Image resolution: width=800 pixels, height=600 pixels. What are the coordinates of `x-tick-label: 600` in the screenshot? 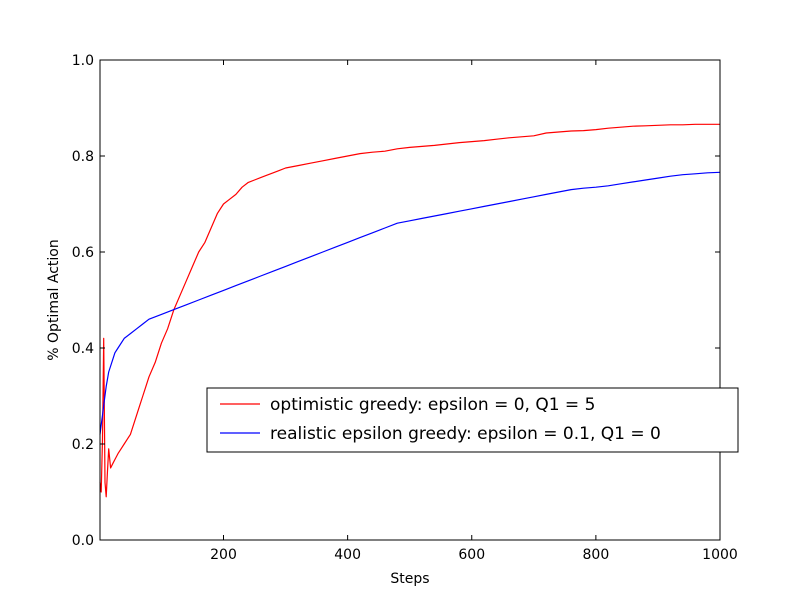 It's located at (471, 555).